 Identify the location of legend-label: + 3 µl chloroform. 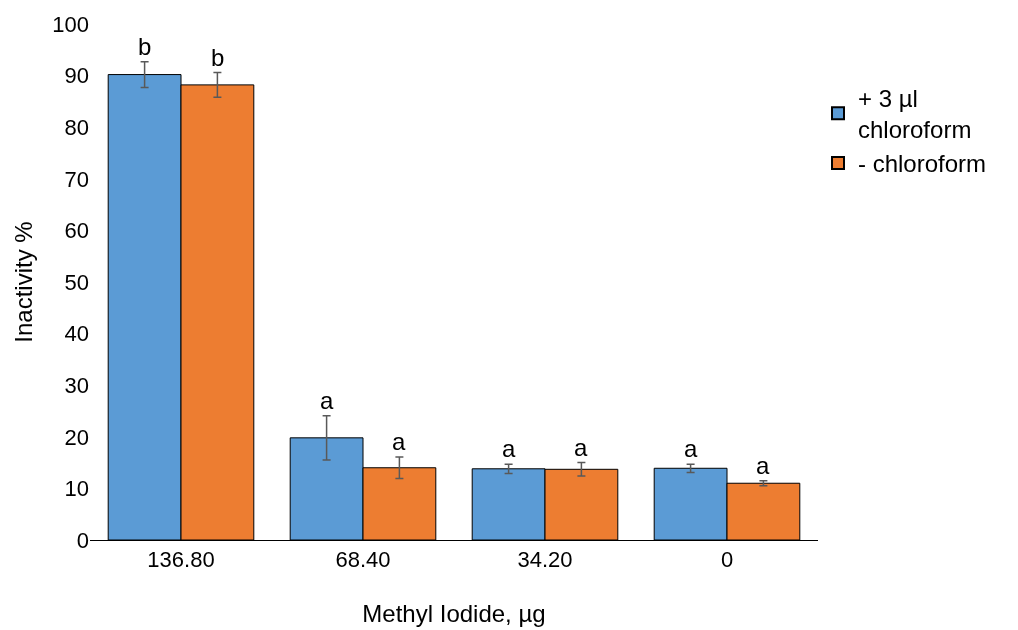
(915, 114).